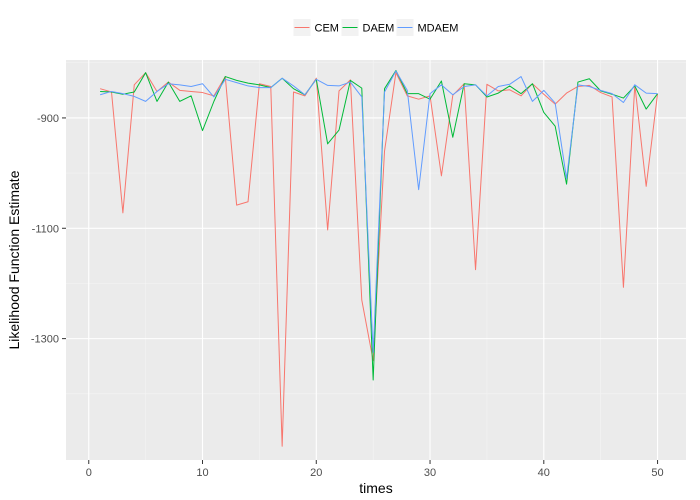 The width and height of the screenshot is (700, 500). What do you see at coordinates (202, 473) in the screenshot?
I see `x-tick-label: 10` at bounding box center [202, 473].